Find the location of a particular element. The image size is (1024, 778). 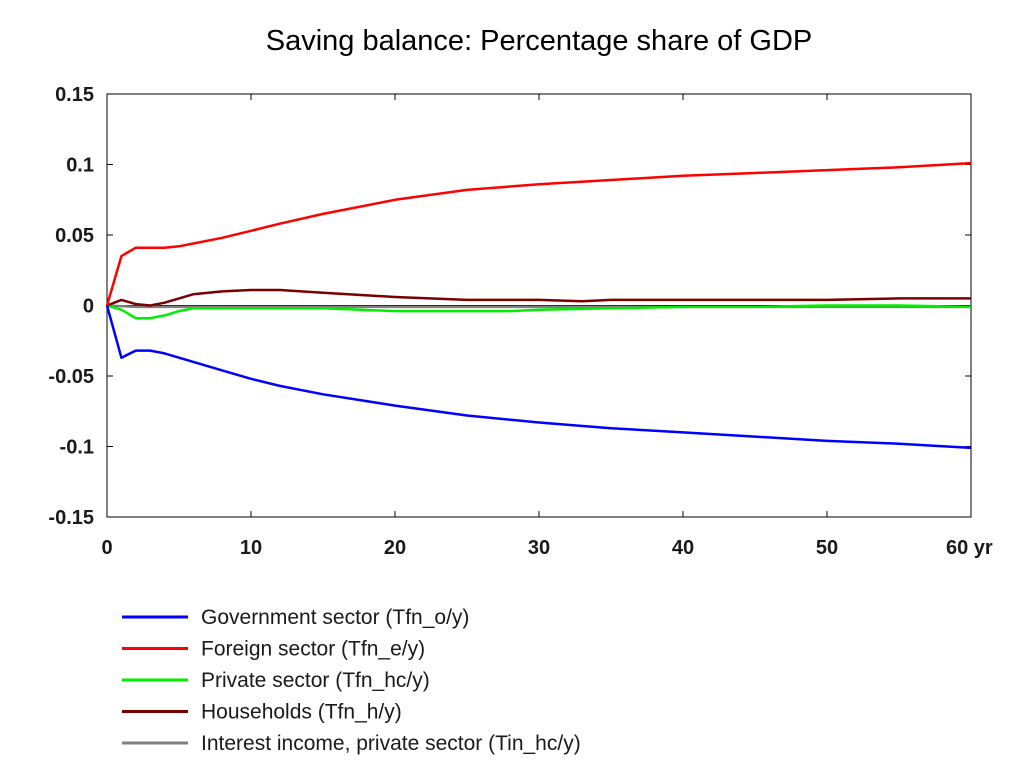

y-tick-label: 0.05 is located at coordinates (74, 236).